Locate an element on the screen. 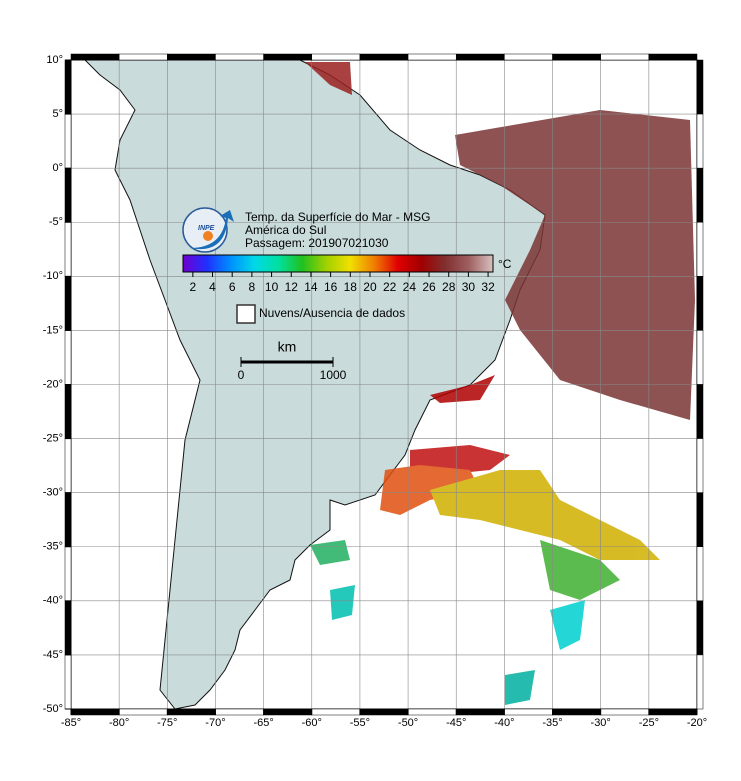 Image resolution: width=741 pixels, height=781 pixels. legend-title: América do Sul is located at coordinates (285, 230).